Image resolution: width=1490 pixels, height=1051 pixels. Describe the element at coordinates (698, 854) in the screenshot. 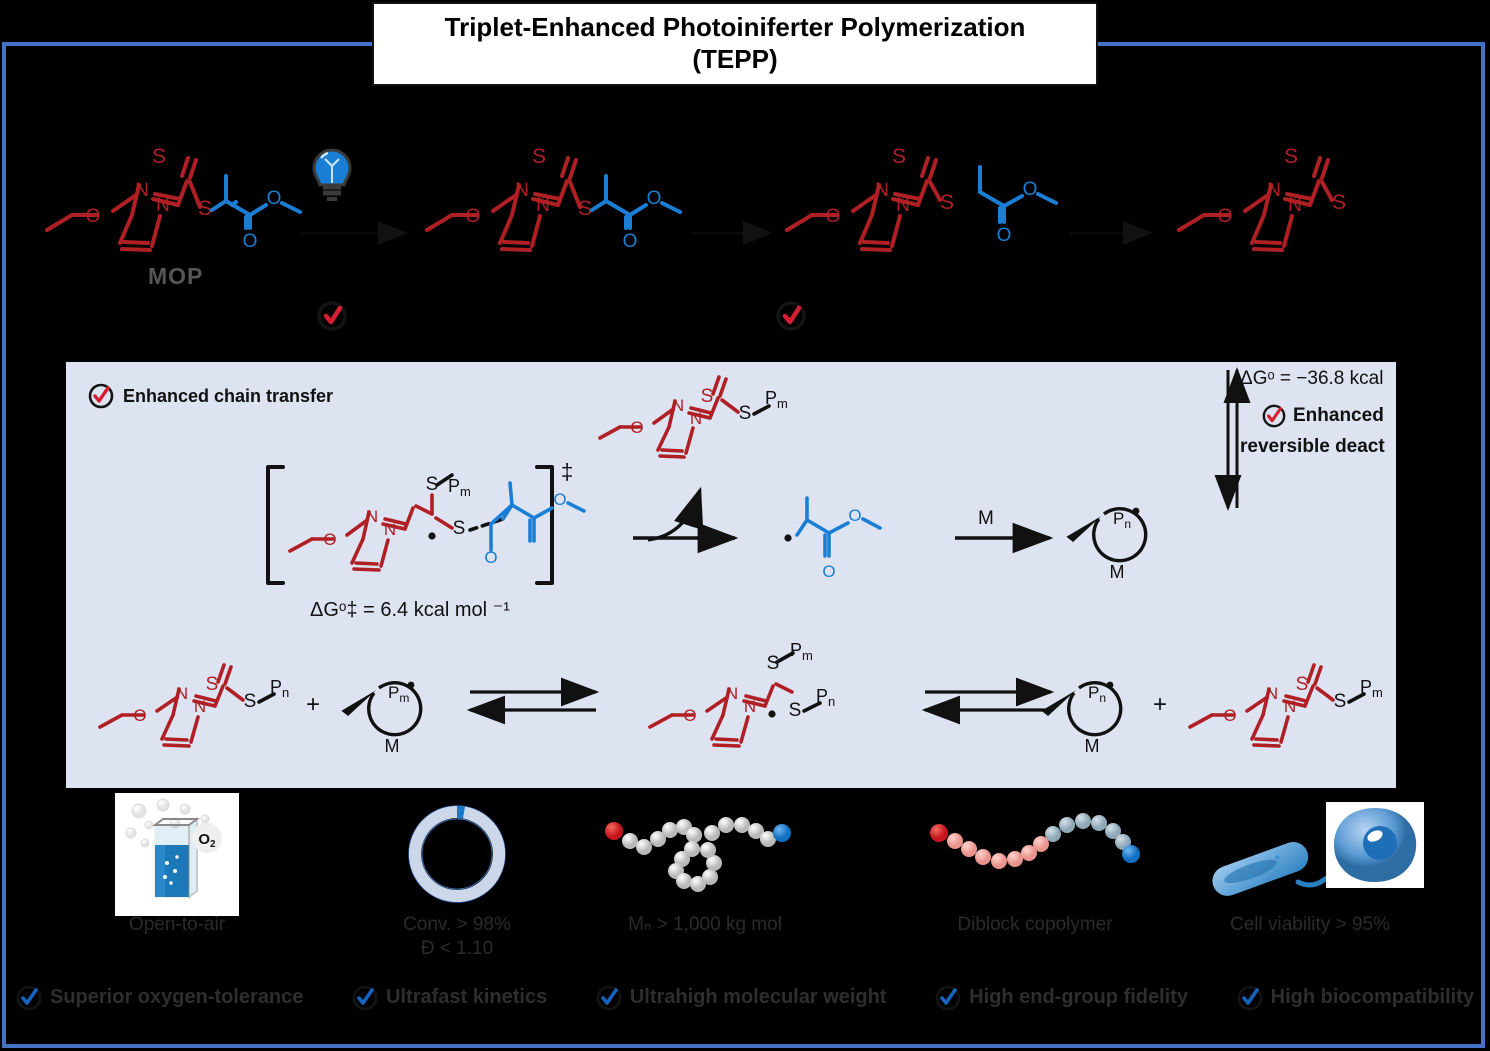

I see `polymer-chain-icon` at that location.